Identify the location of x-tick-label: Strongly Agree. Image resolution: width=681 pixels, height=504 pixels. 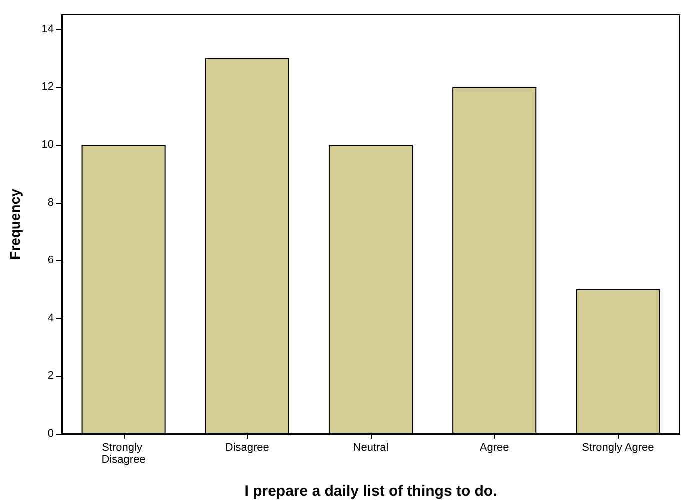
(618, 448).